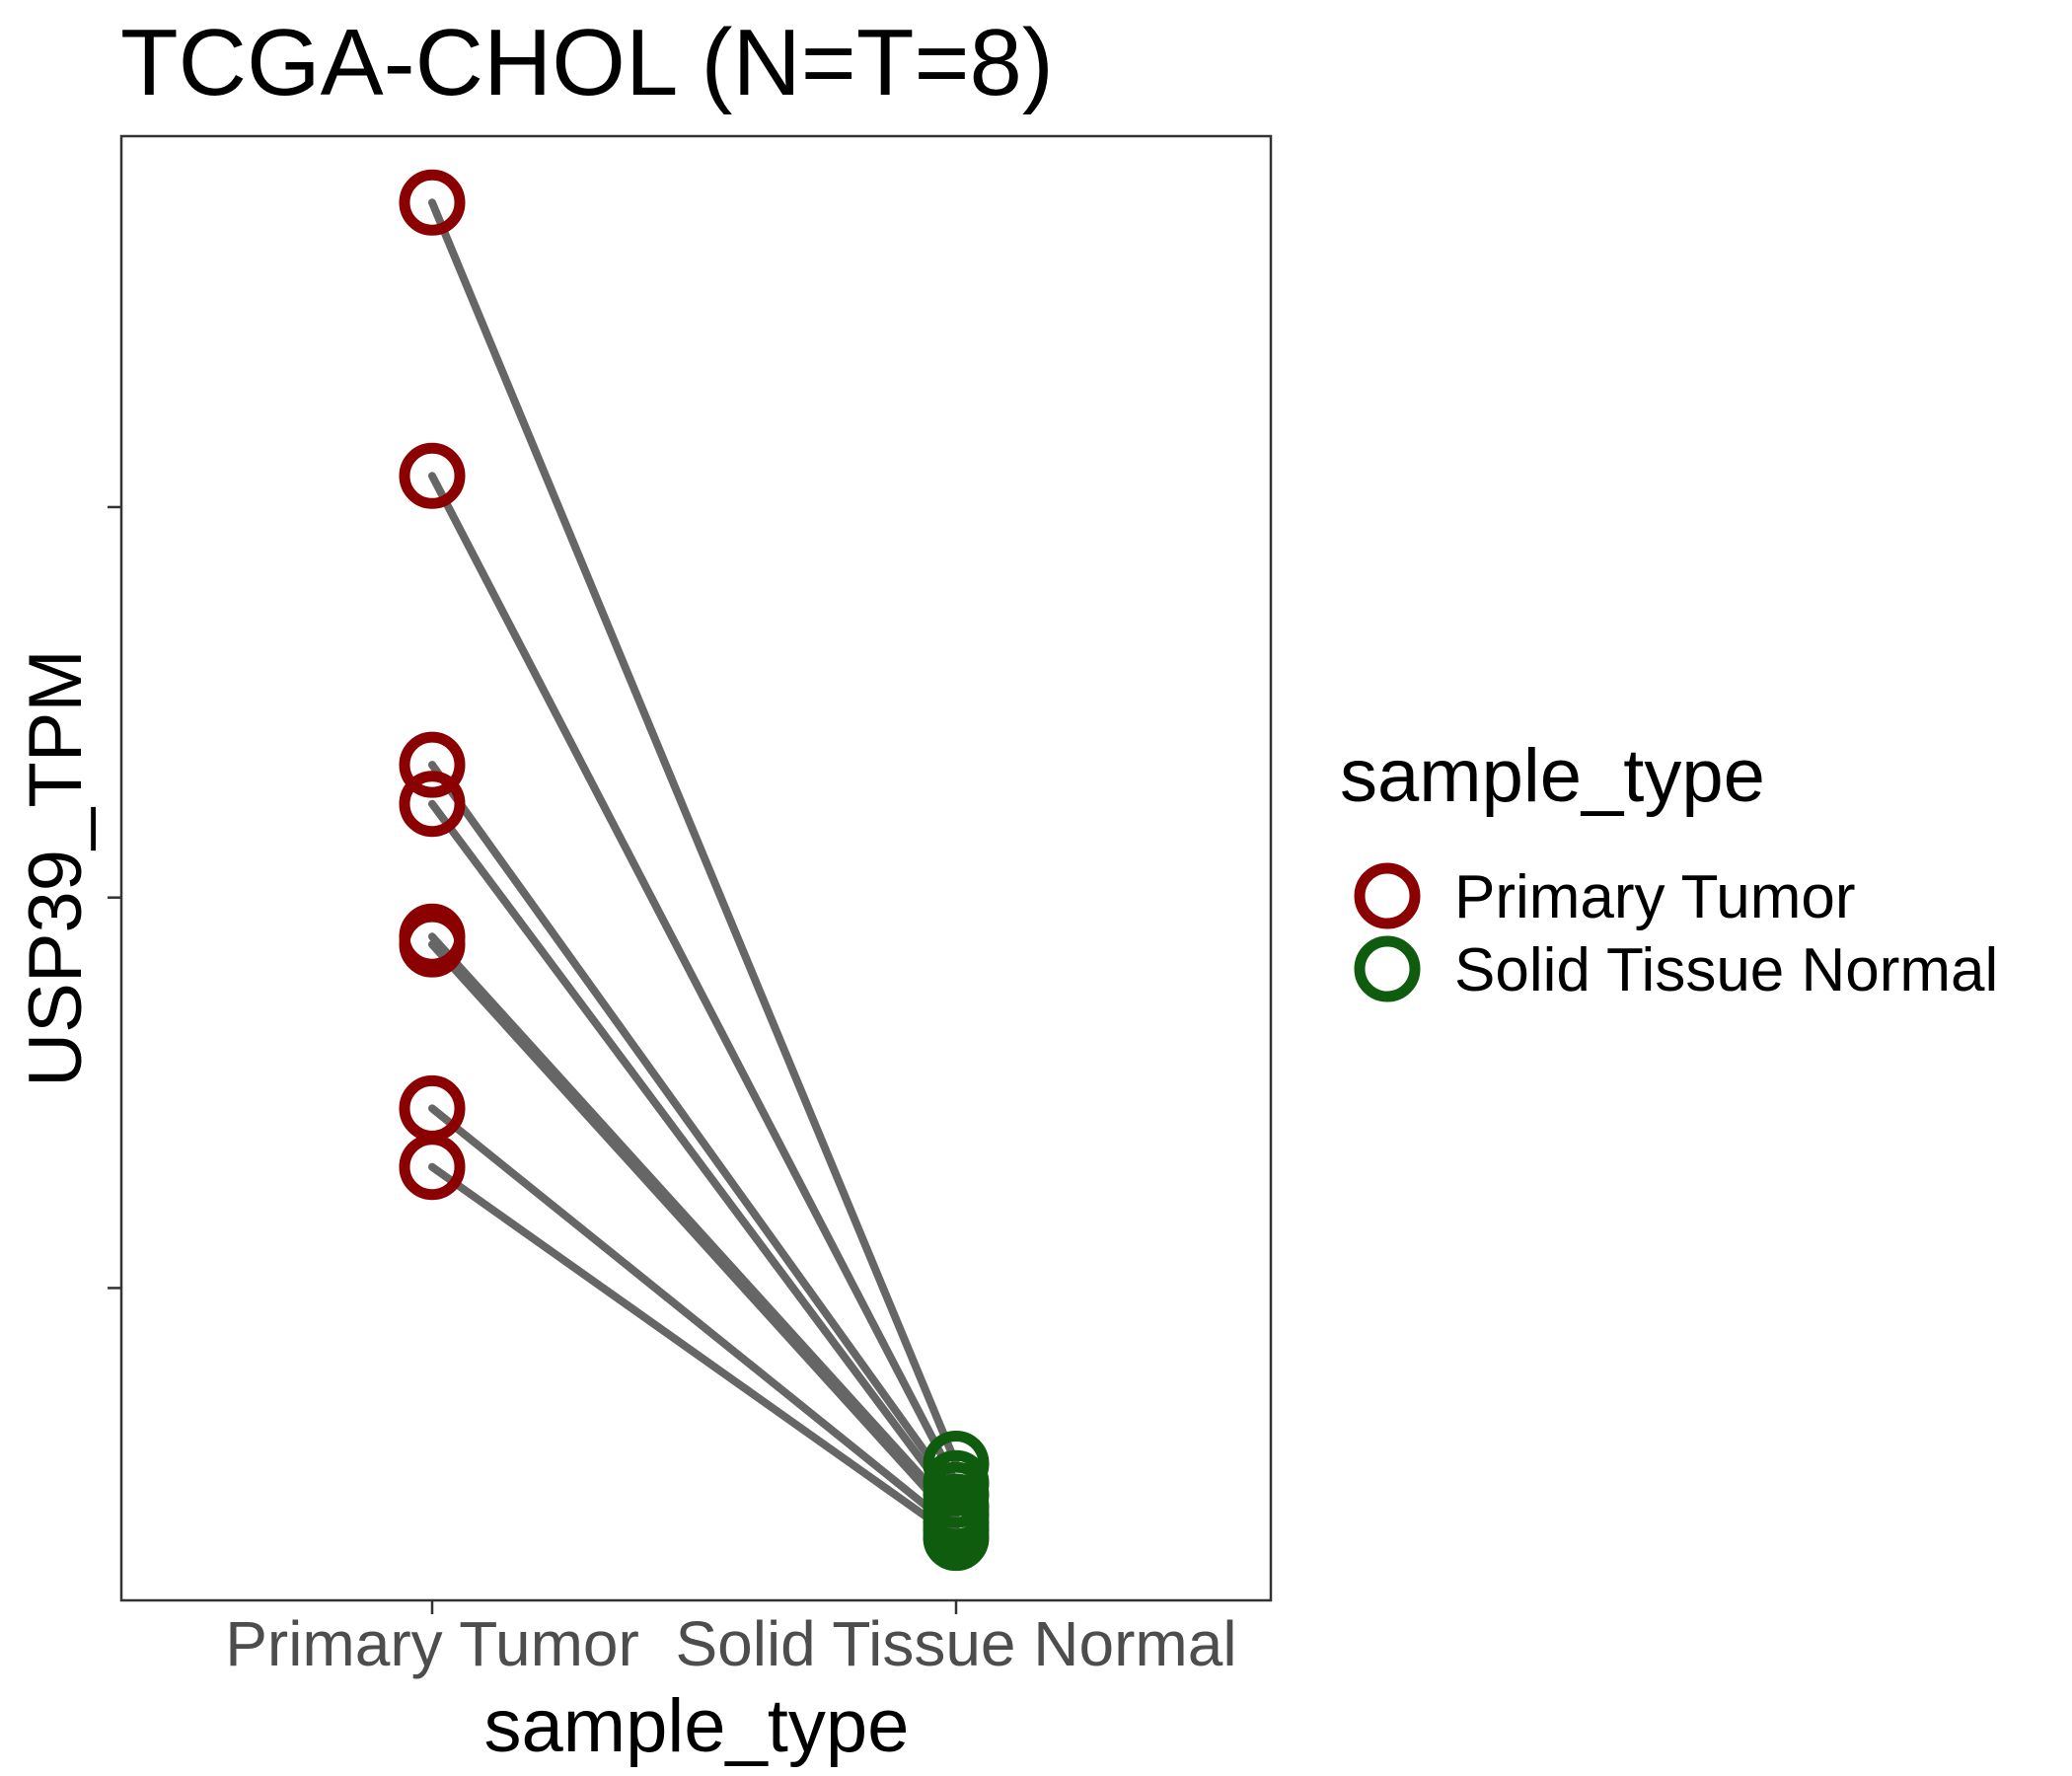  What do you see at coordinates (955, 1644) in the screenshot?
I see `x-tick-label: Solid Tissue Normal` at bounding box center [955, 1644].